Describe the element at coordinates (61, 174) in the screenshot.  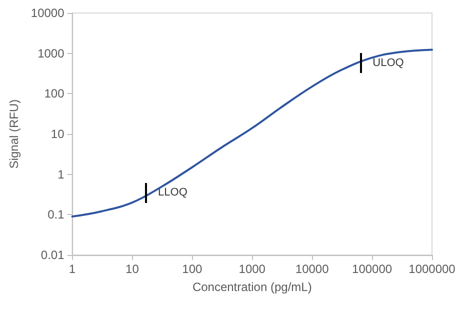
I see `y-tick-label: 1` at that location.